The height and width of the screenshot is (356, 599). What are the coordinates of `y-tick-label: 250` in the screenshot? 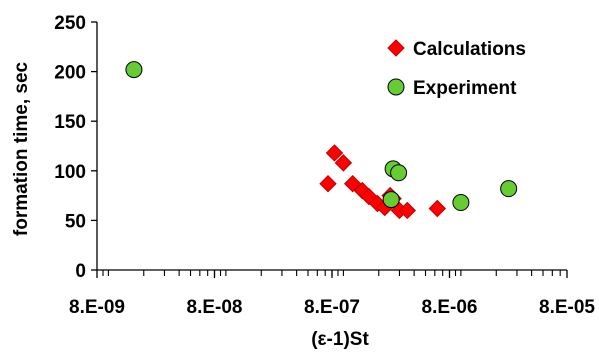 It's located at (70, 23).